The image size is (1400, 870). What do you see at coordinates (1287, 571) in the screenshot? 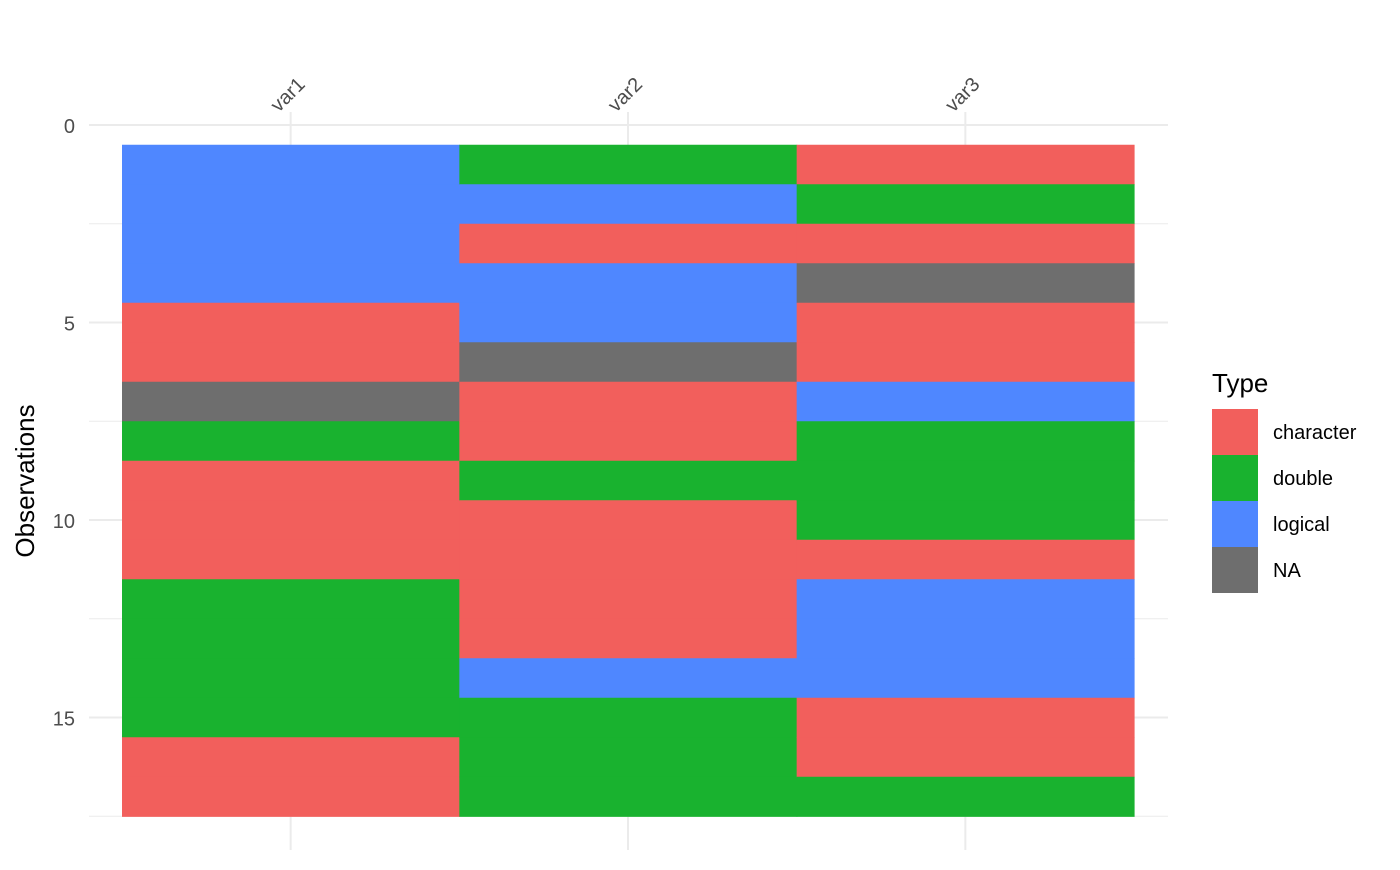
I see `legend-label-na: NA` at bounding box center [1287, 571].